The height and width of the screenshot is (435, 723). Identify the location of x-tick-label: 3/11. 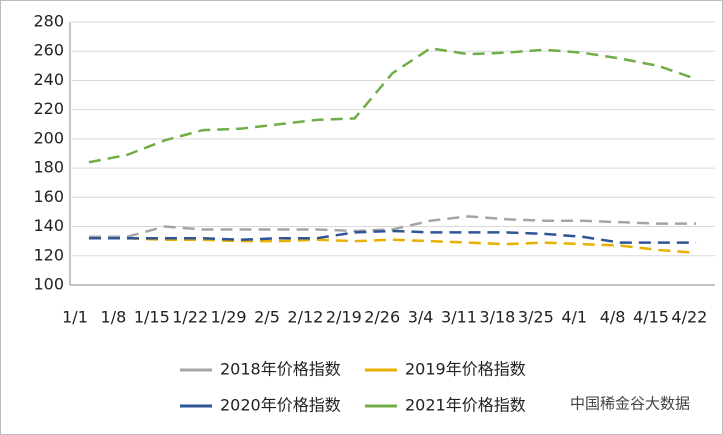
(459, 317).